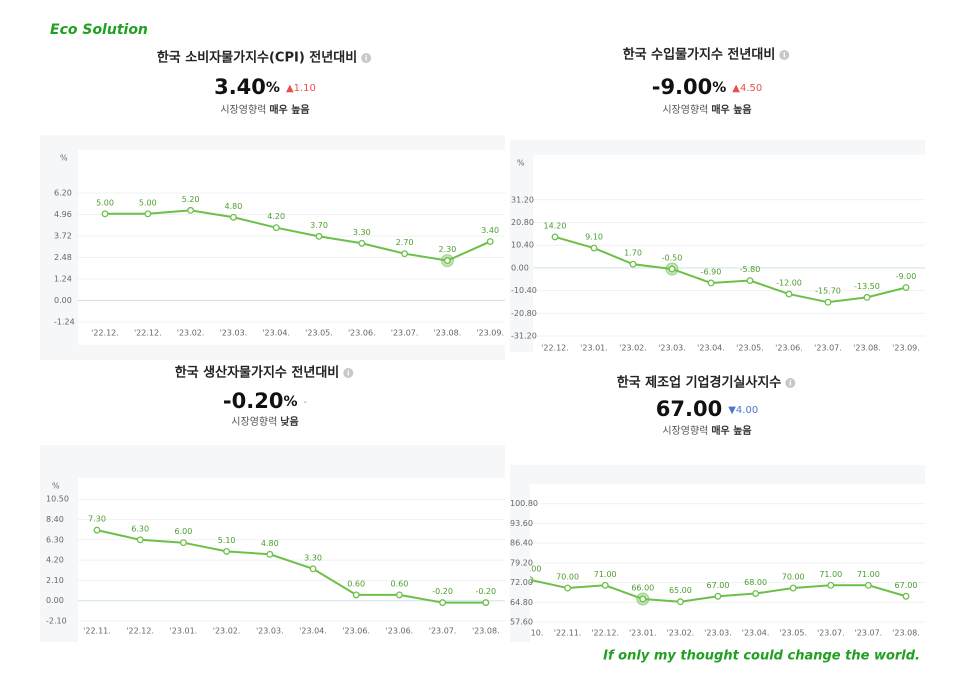 The height and width of the screenshot is (683, 966). I want to click on data-label: 66.00, so click(642, 588).